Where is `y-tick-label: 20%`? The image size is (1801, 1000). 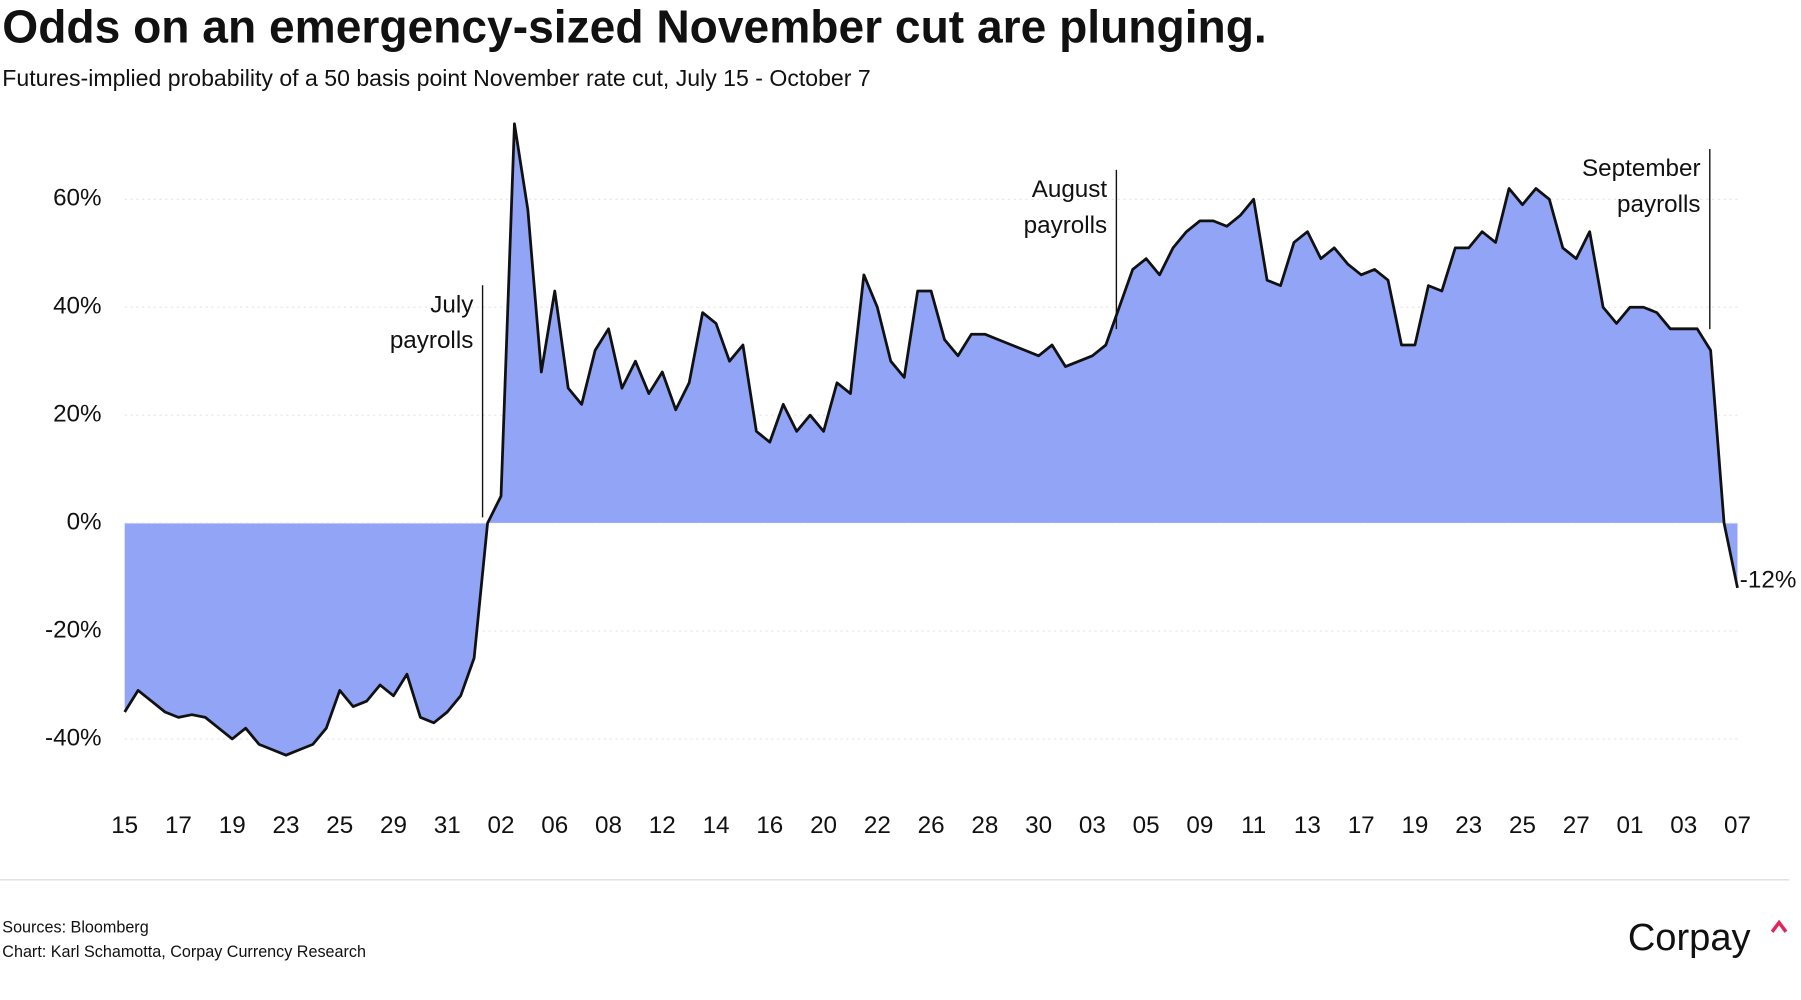
y-tick-label: 20% is located at coordinates (77, 414).